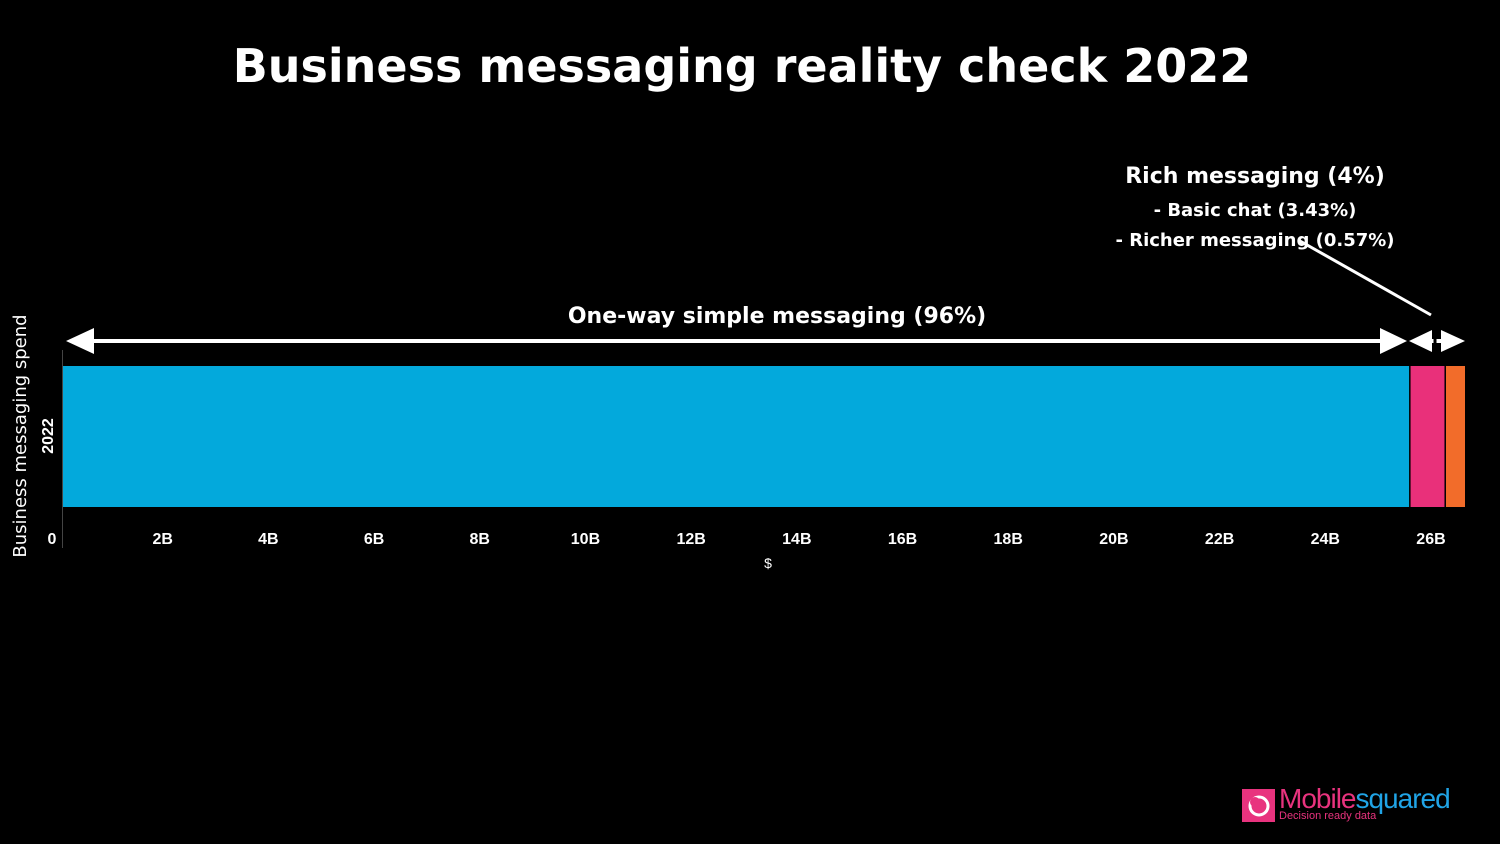 Image resolution: width=1500 pixels, height=844 pixels. Describe the element at coordinates (902, 539) in the screenshot. I see `x-tick-label: 16B` at that location.